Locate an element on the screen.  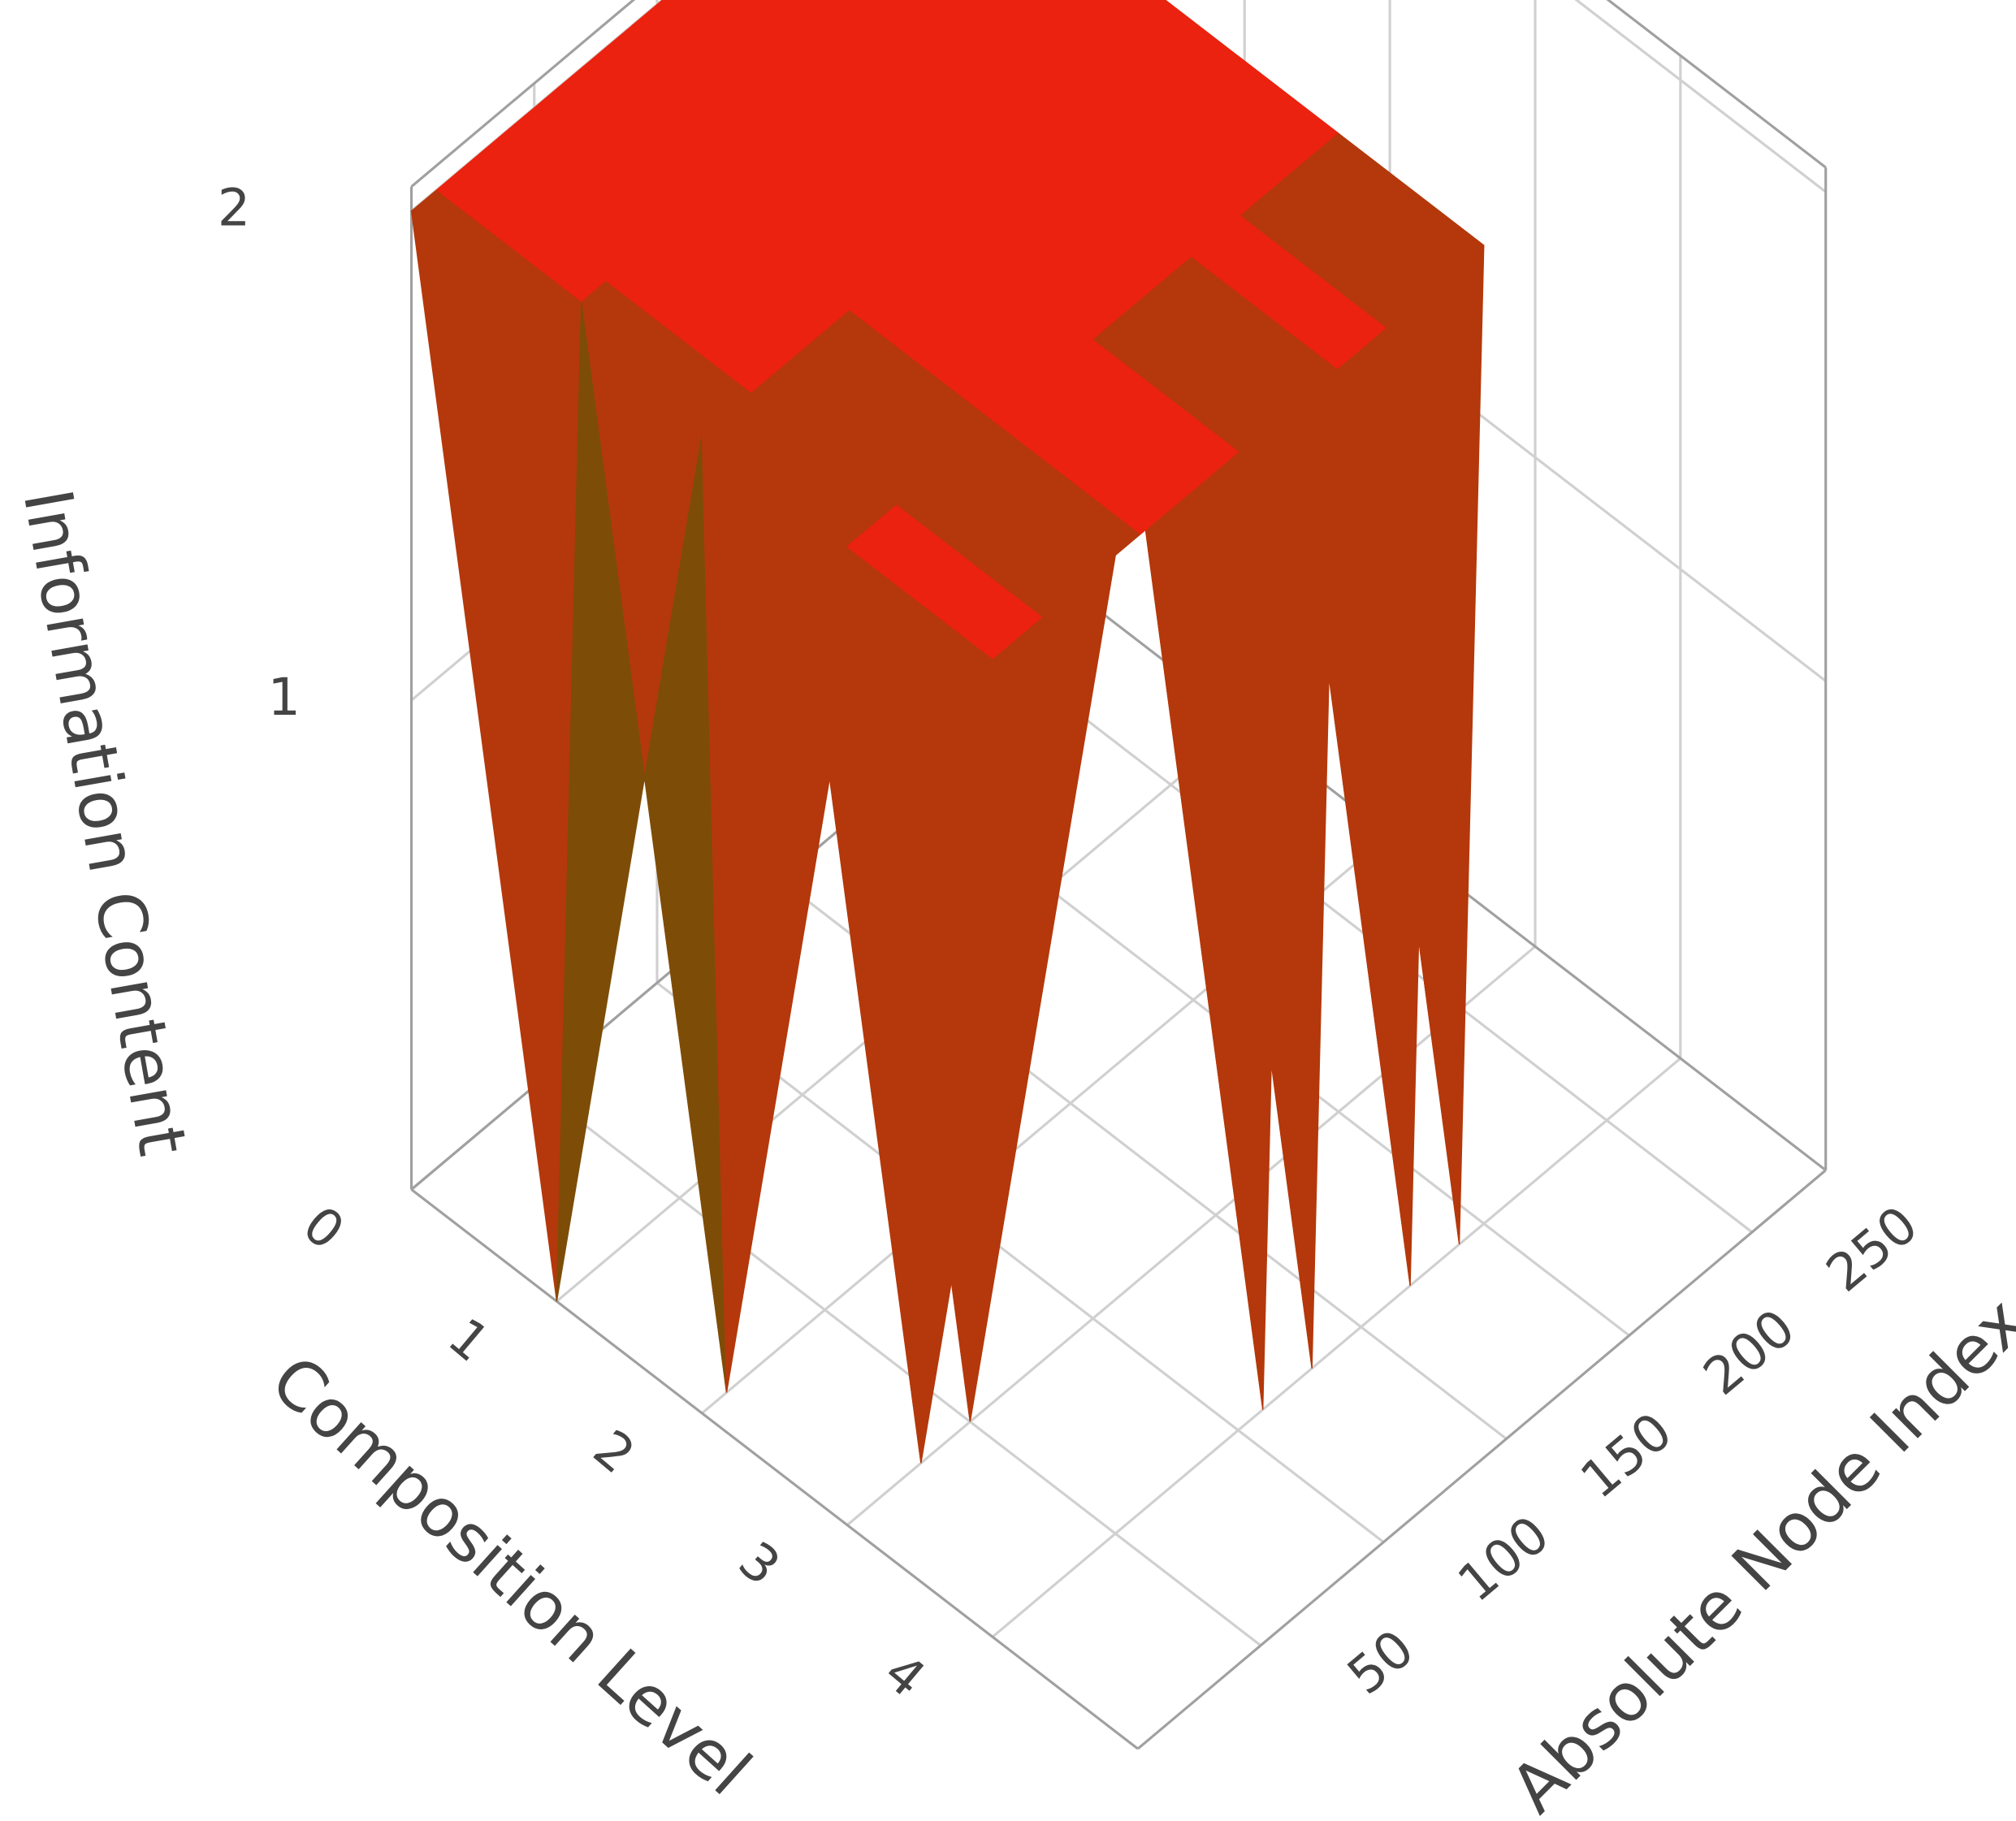
y-tick-label: 50 is located at coordinates (1380, 1662).